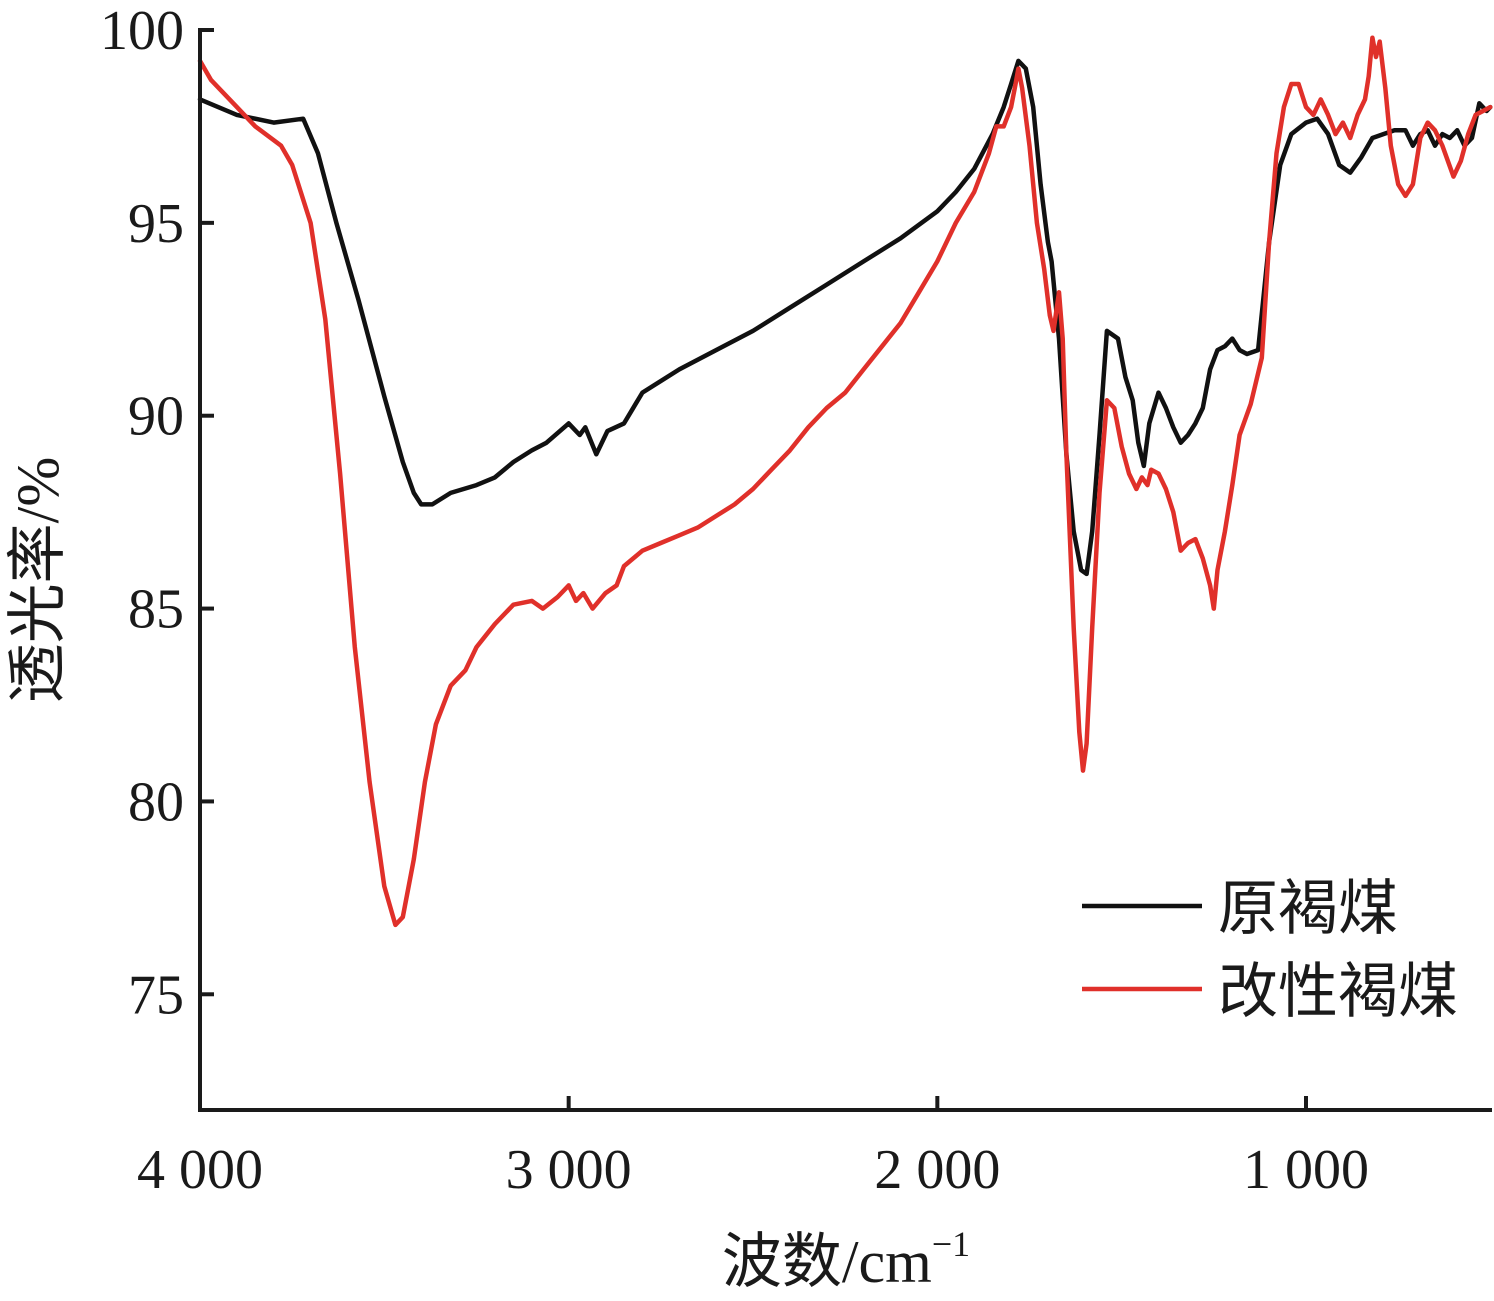  Describe the element at coordinates (156, 610) in the screenshot. I see `y-tick-label: 85` at that location.